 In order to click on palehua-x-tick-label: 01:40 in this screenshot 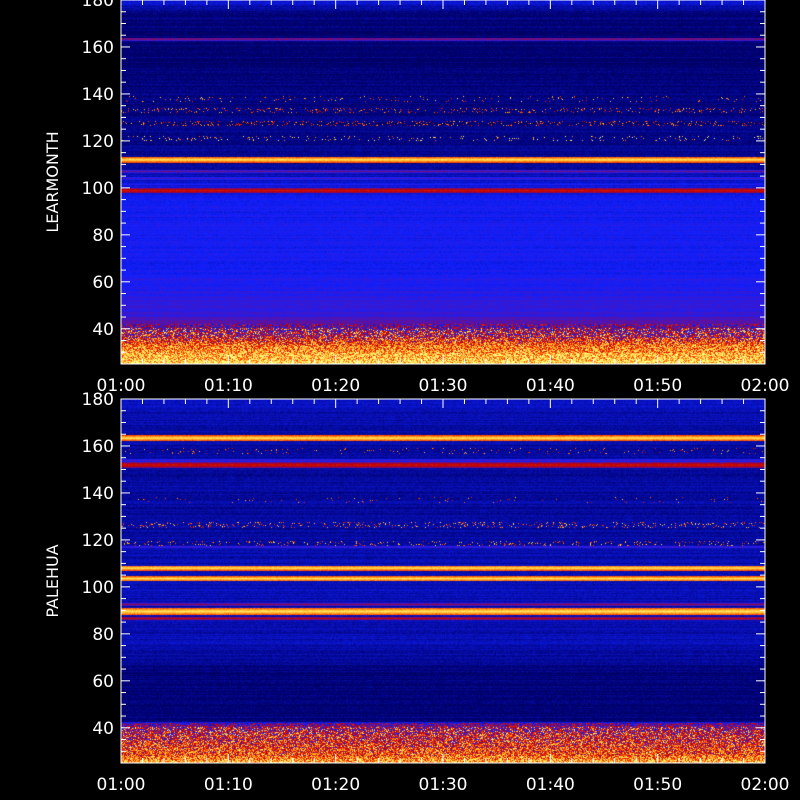, I will do `click(550, 785)`.